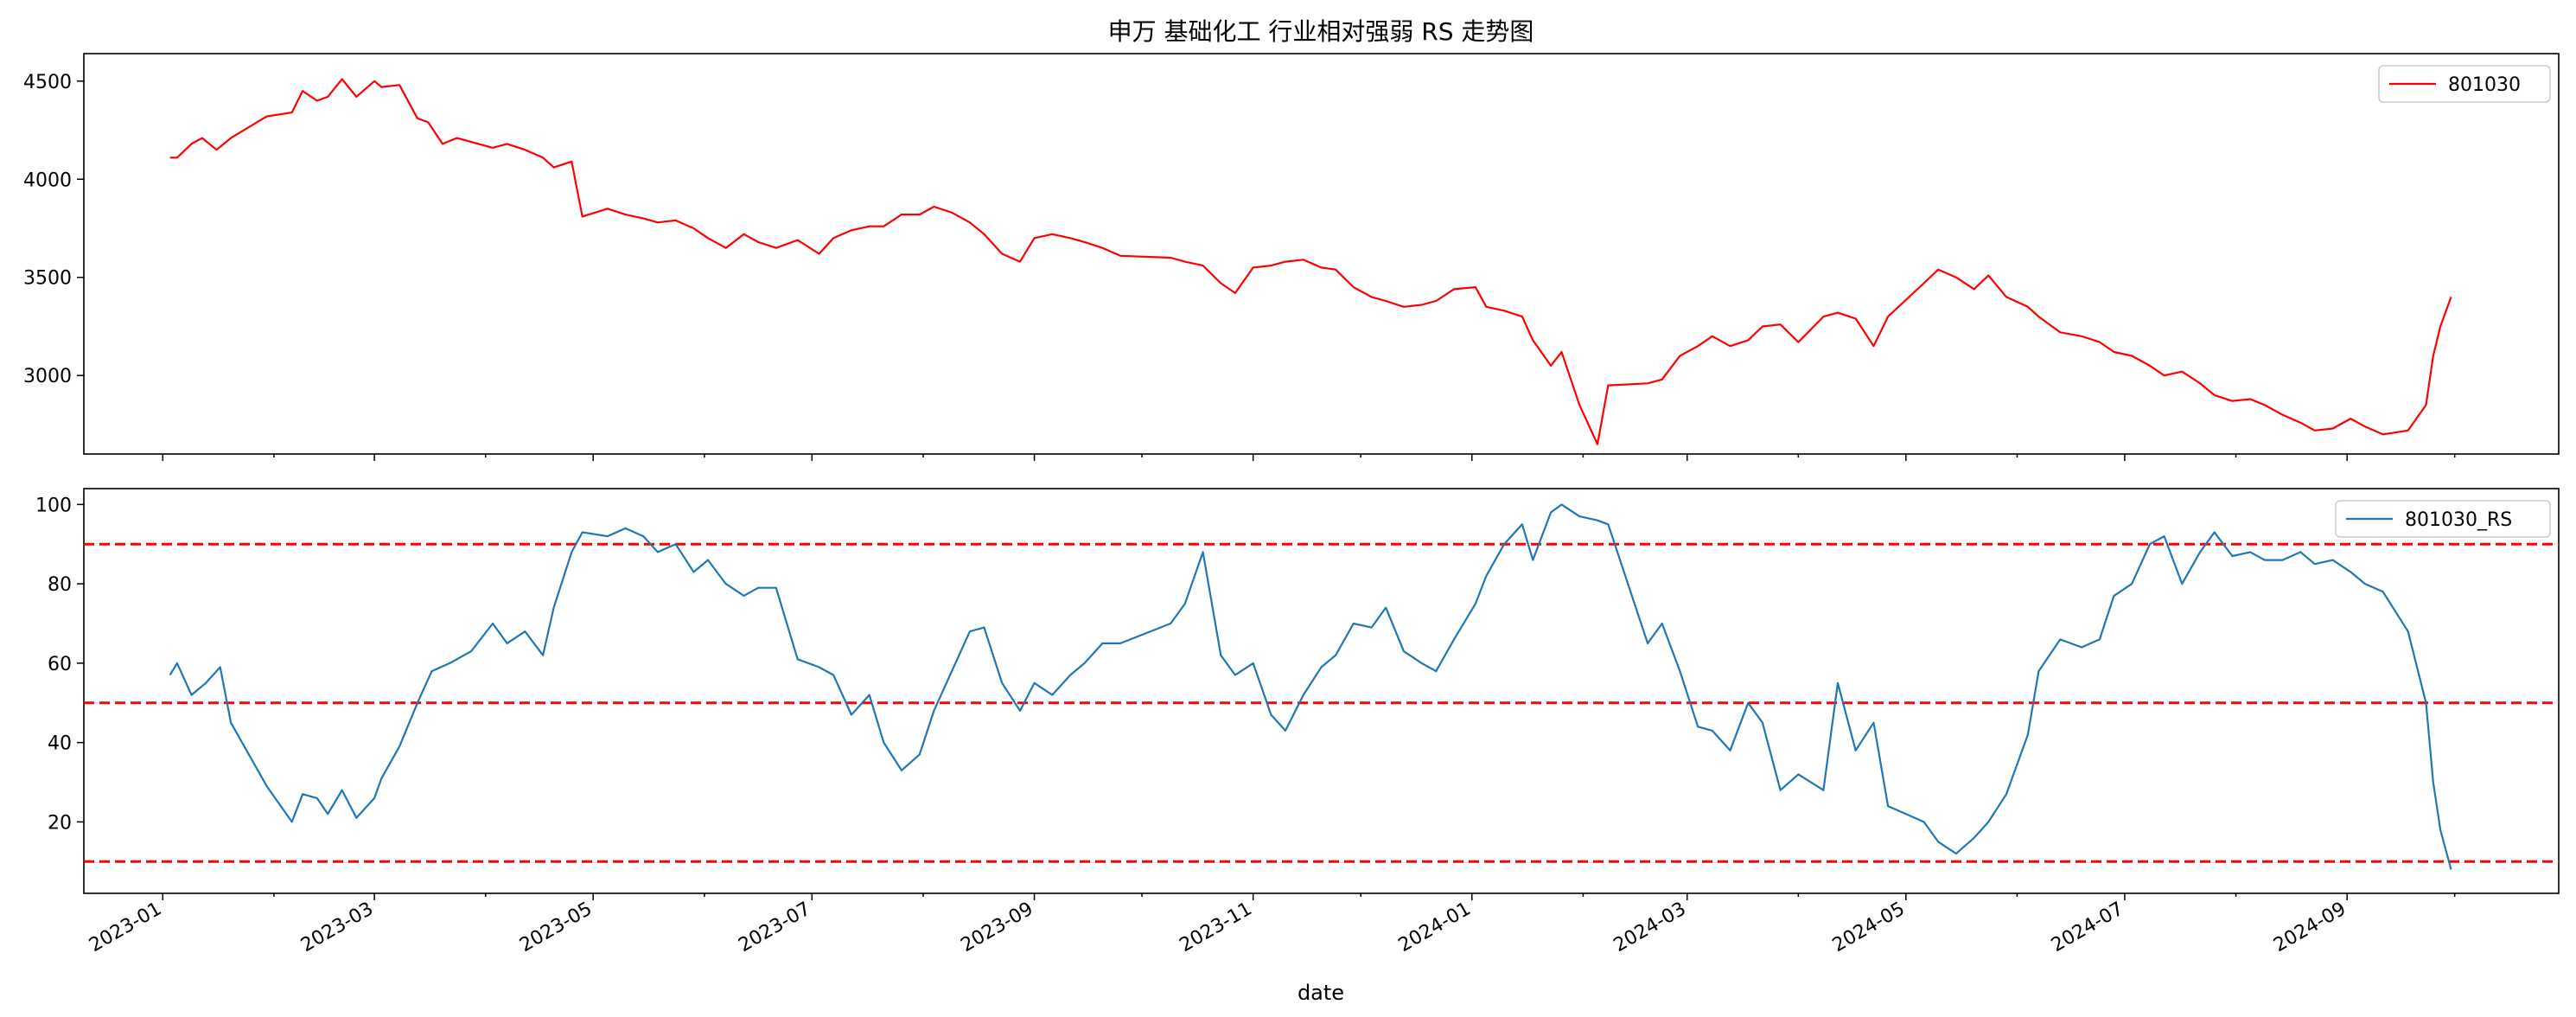  Describe the element at coordinates (1321, 993) in the screenshot. I see `x-axis-label: date` at that location.